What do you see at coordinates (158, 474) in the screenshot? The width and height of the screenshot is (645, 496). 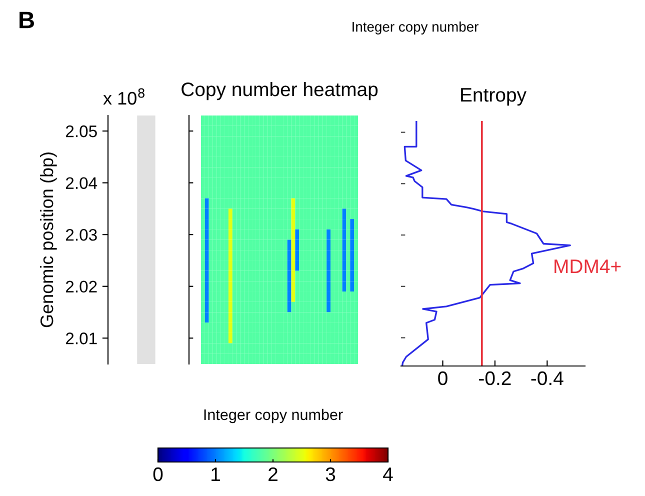 I see `color-bar-label: 0` at bounding box center [158, 474].